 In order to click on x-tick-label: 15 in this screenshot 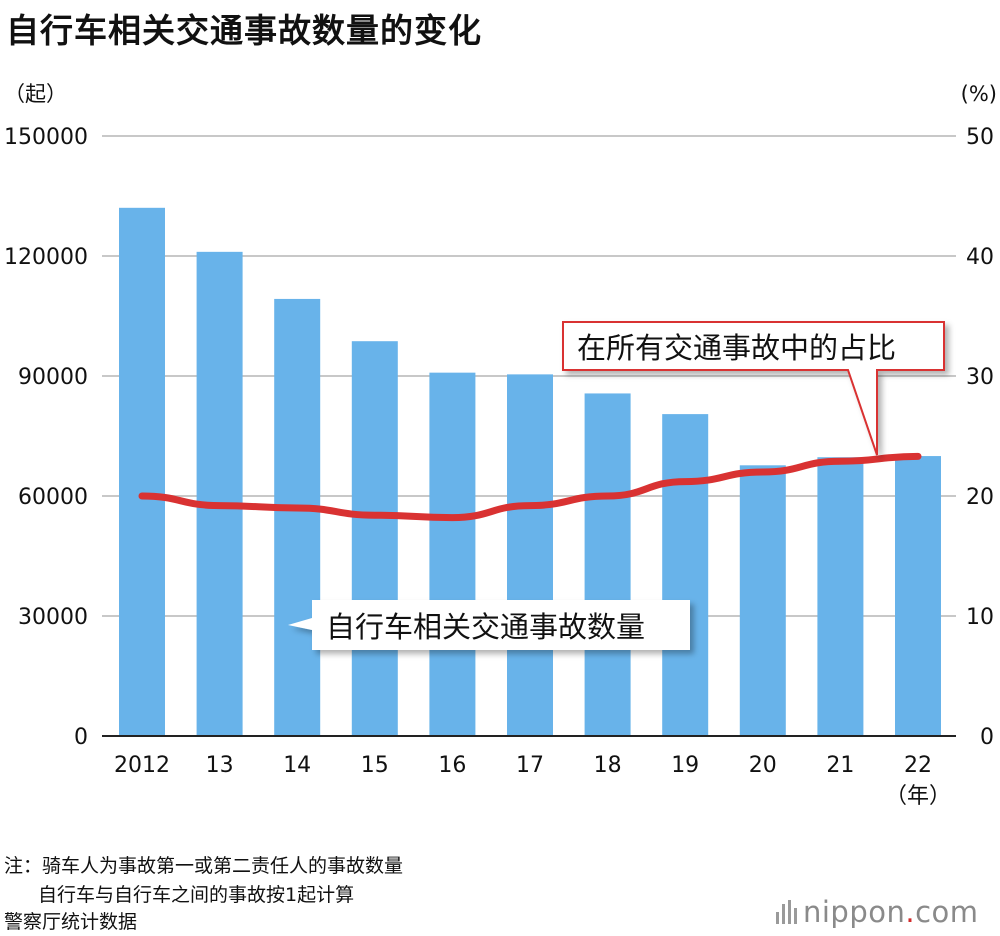, I will do `click(375, 765)`.